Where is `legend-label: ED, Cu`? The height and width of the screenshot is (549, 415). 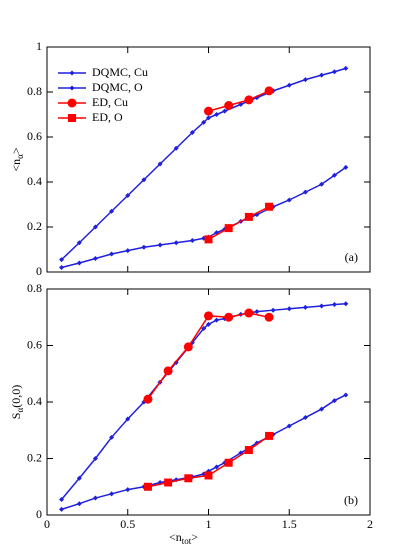
legend-label: ED, Cu is located at coordinates (110, 102).